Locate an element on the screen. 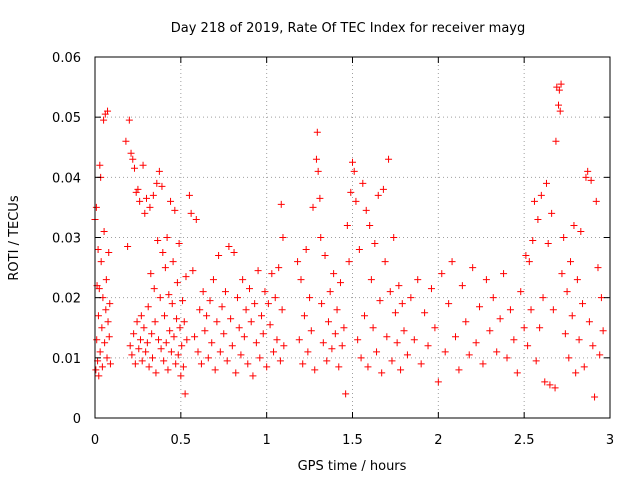 This screenshot has width=640, height=480. y-tick-label: 0.01 is located at coordinates (66, 359).